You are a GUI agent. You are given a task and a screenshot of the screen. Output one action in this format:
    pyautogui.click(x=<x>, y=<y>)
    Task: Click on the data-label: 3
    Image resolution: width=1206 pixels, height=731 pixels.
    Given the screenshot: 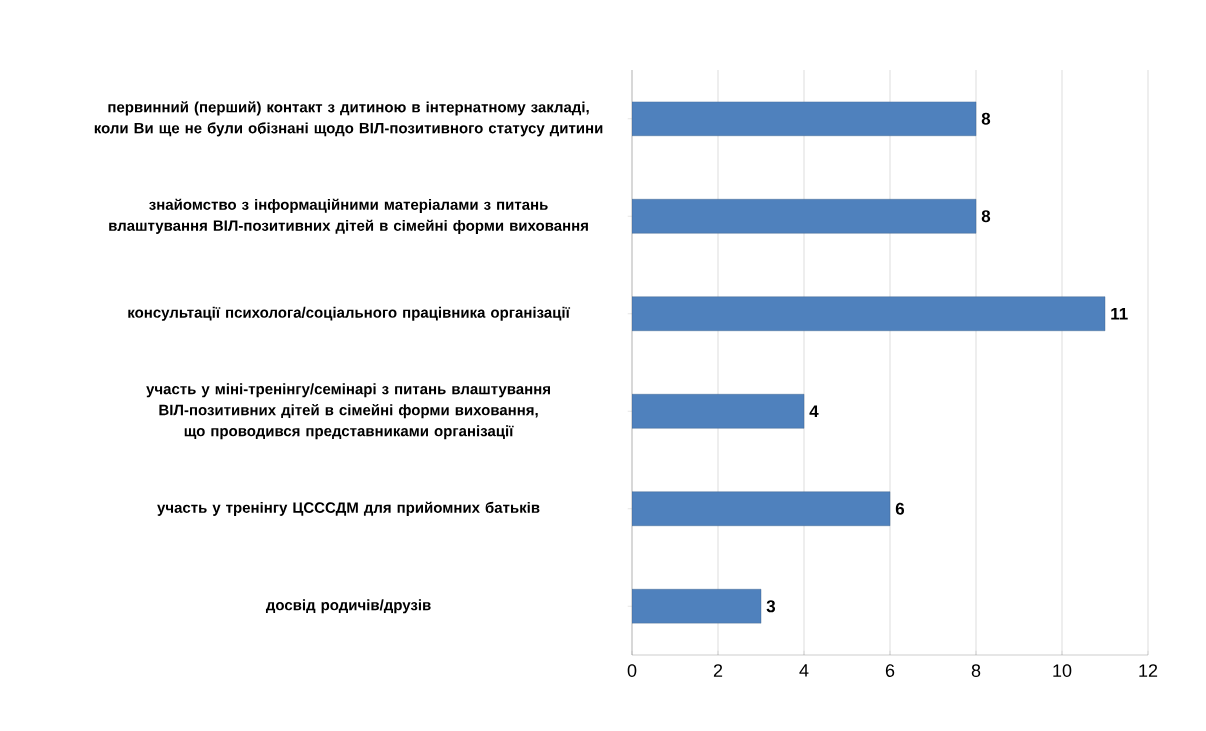 What is the action you would take?
    pyautogui.click(x=771, y=606)
    